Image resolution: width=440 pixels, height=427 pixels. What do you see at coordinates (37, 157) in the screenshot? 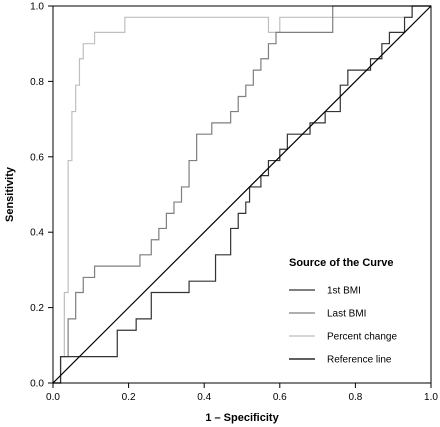
I see `y-tick-label: 0.6` at bounding box center [37, 157].